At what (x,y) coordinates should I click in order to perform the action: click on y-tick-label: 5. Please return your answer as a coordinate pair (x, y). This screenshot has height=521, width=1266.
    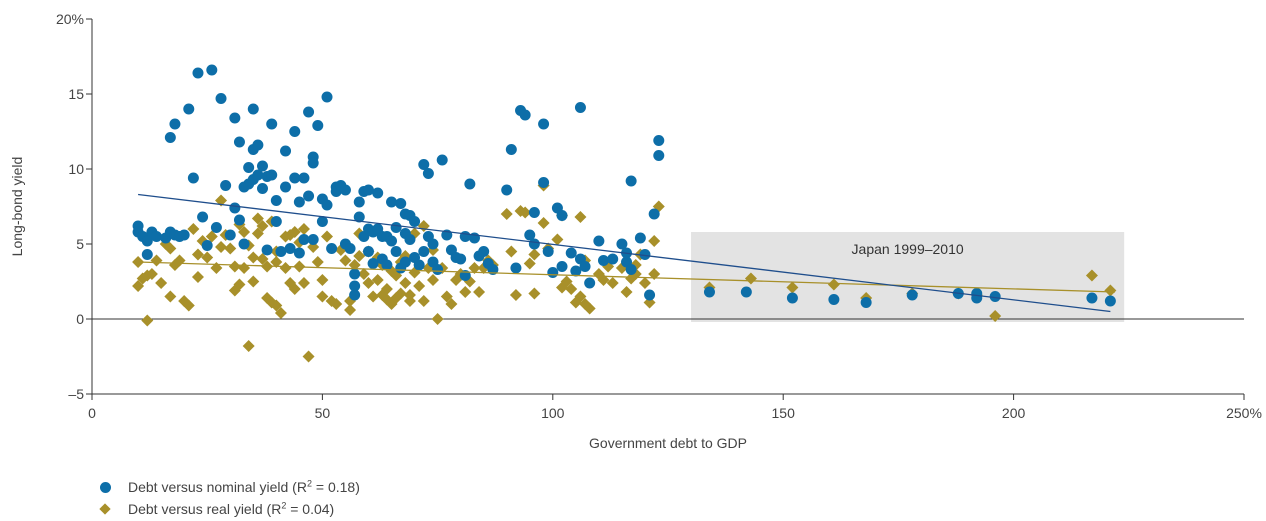
    Looking at the image, I should click on (80, 244).